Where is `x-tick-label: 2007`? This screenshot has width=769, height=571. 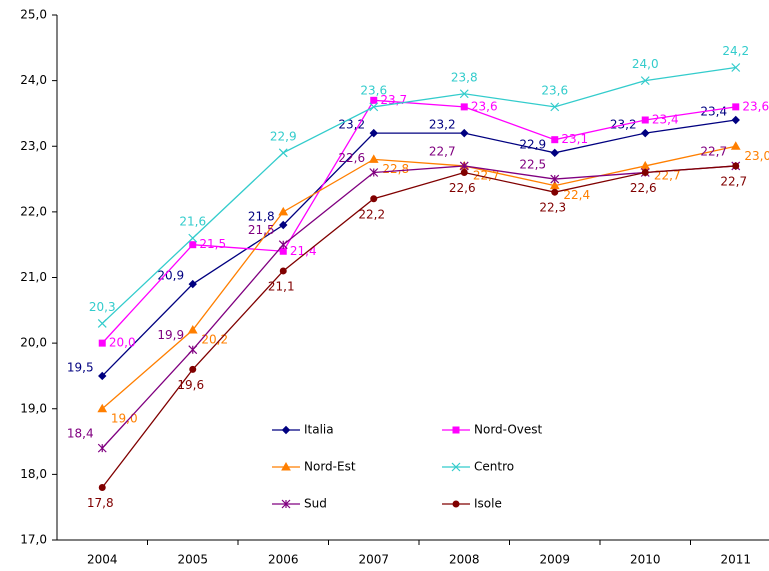 x-tick-label: 2007 is located at coordinates (373, 560).